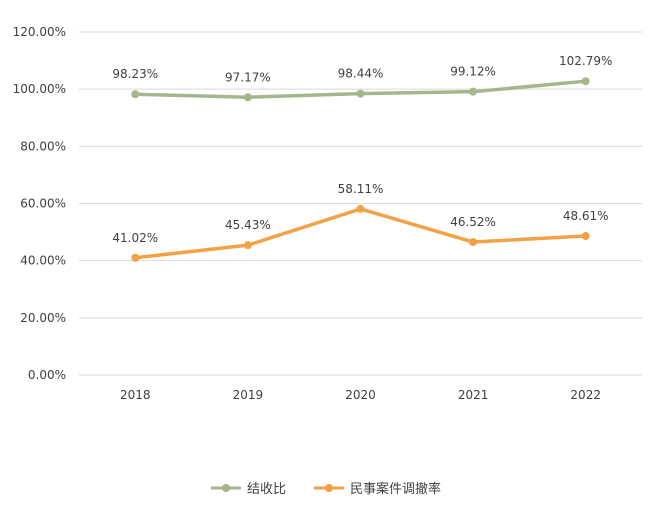 The width and height of the screenshot is (657, 512). What do you see at coordinates (473, 72) in the screenshot?
I see `data-label: 99.12%` at bounding box center [473, 72].